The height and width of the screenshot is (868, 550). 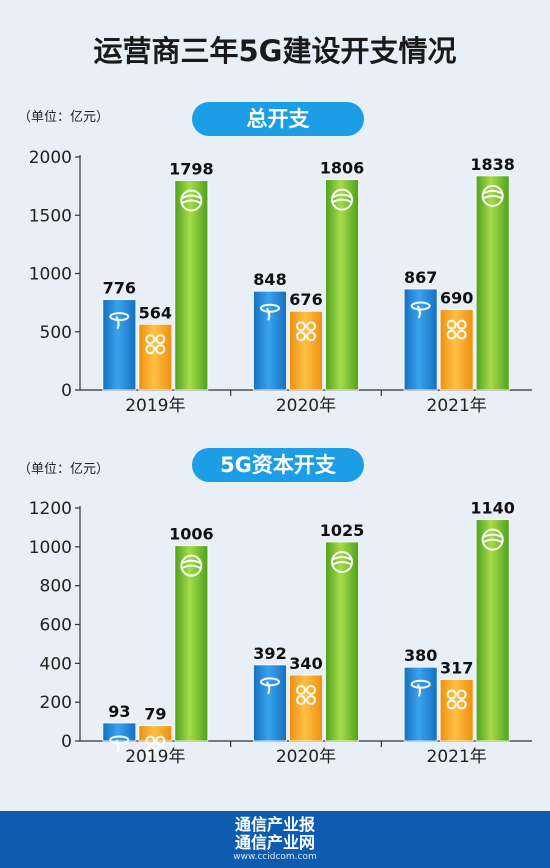 What do you see at coordinates (50, 216) in the screenshot?
I see `y-tick-label: 1500` at bounding box center [50, 216].